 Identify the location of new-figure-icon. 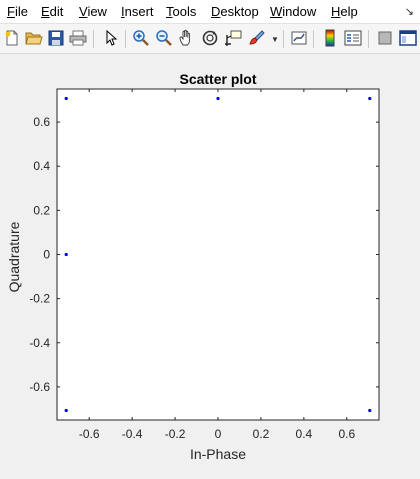
(12, 38).